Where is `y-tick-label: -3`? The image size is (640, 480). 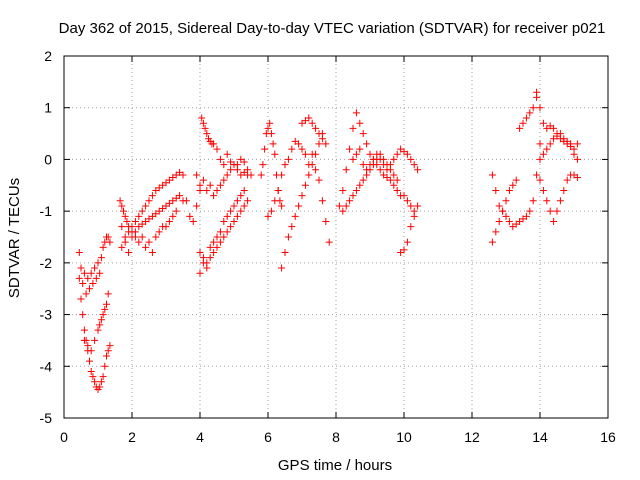 y-tick-label: -3 is located at coordinates (46, 315).